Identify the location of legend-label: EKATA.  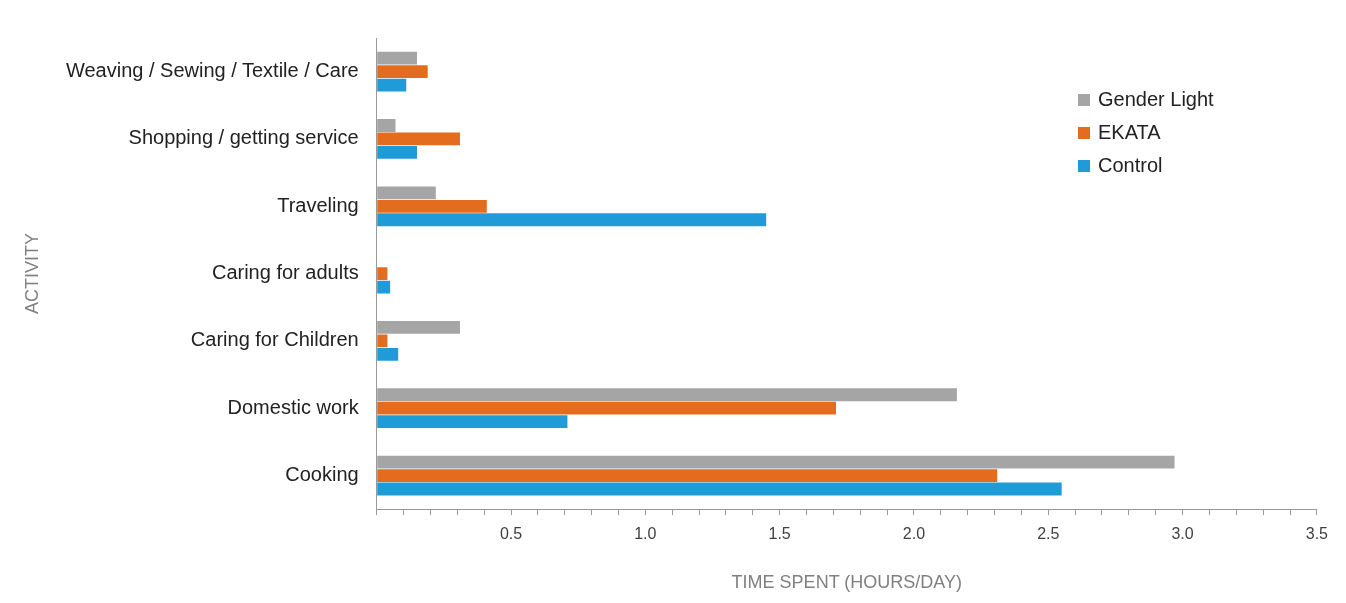
(1129, 132).